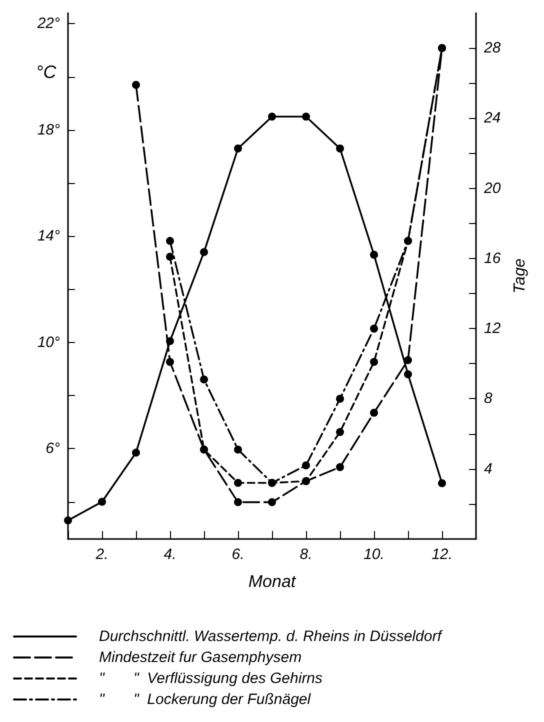  Describe the element at coordinates (374, 554) in the screenshot. I see `x-tick-label: 10.` at that location.